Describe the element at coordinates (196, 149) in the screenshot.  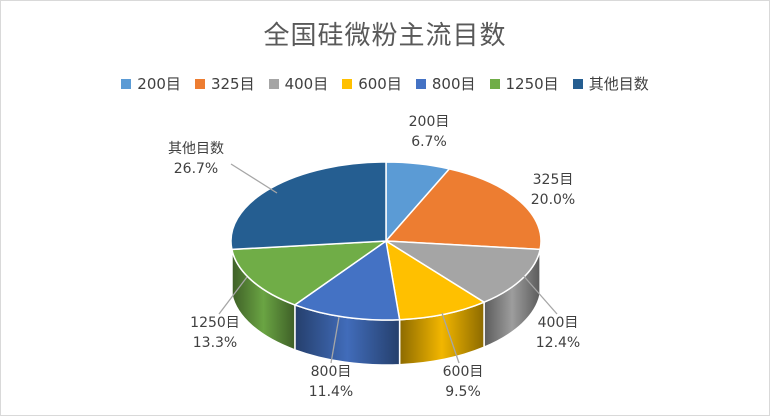
I see `data-label-category-6: 其他目数` at that location.